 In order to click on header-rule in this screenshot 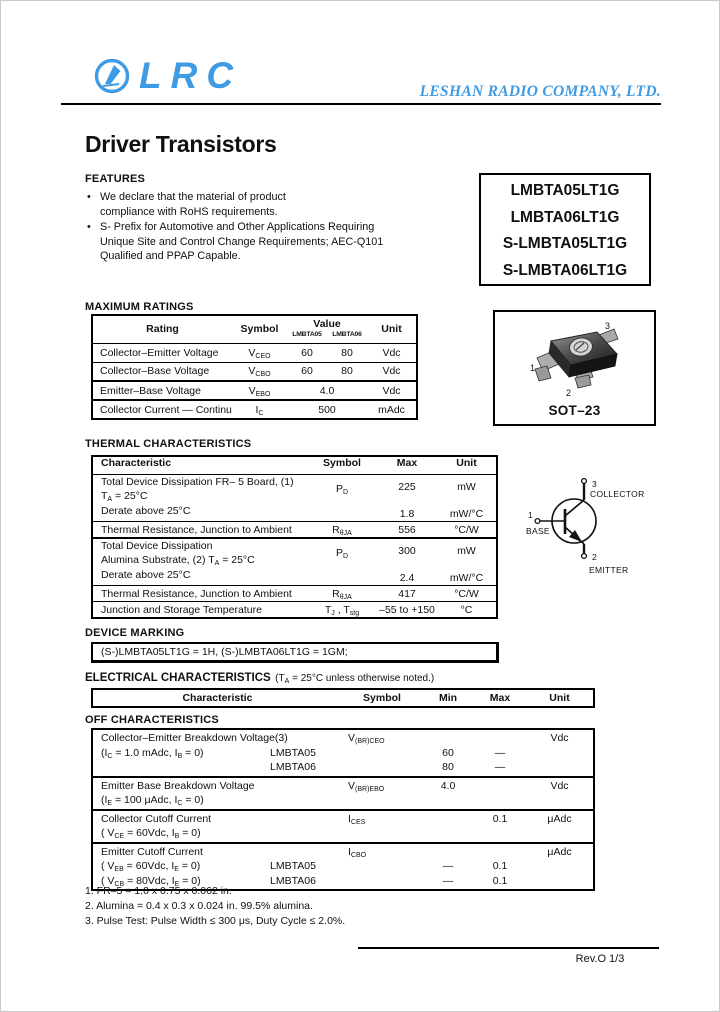, I will do `click(361, 104)`.